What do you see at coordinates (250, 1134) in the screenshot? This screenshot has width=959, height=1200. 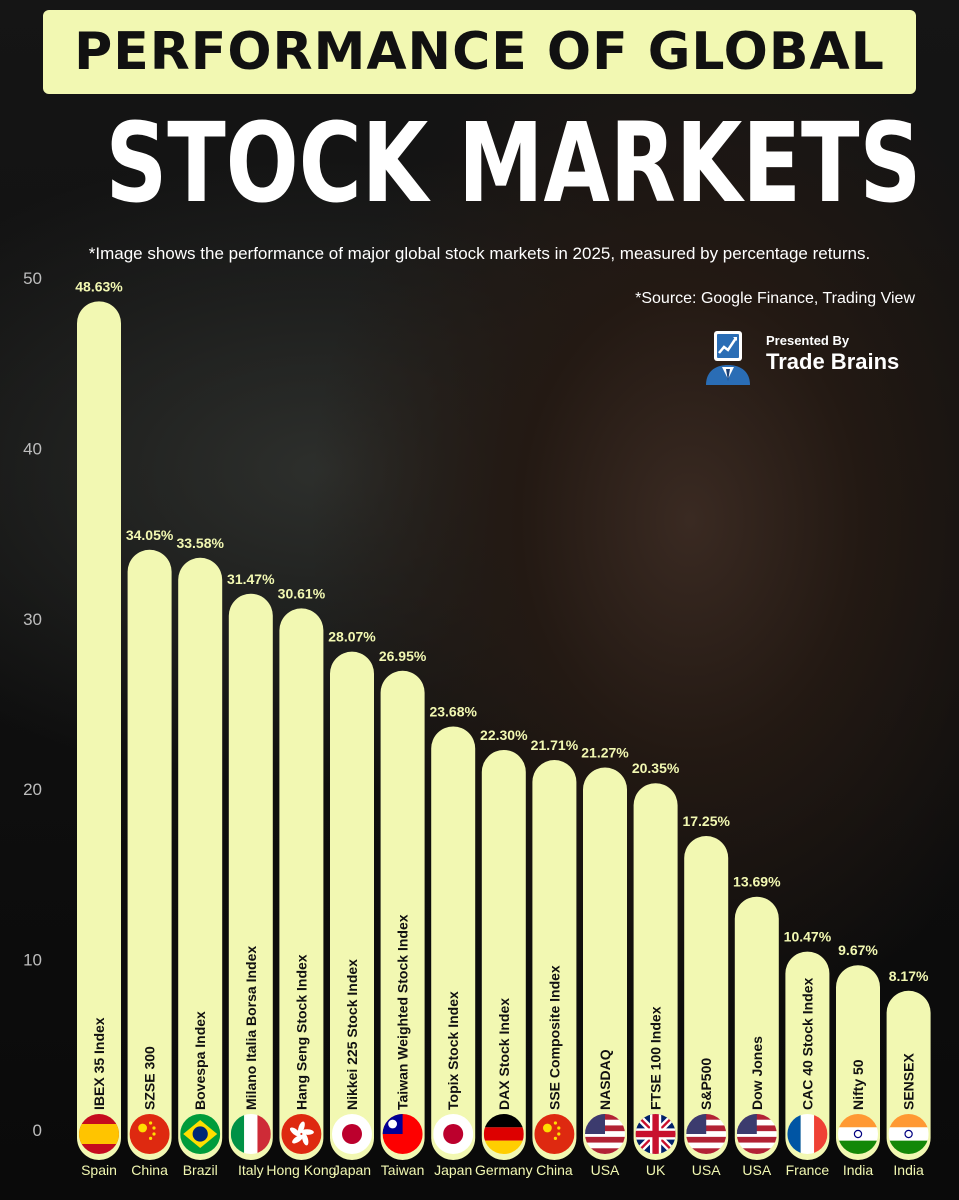 I see `italy-flag-icon` at bounding box center [250, 1134].